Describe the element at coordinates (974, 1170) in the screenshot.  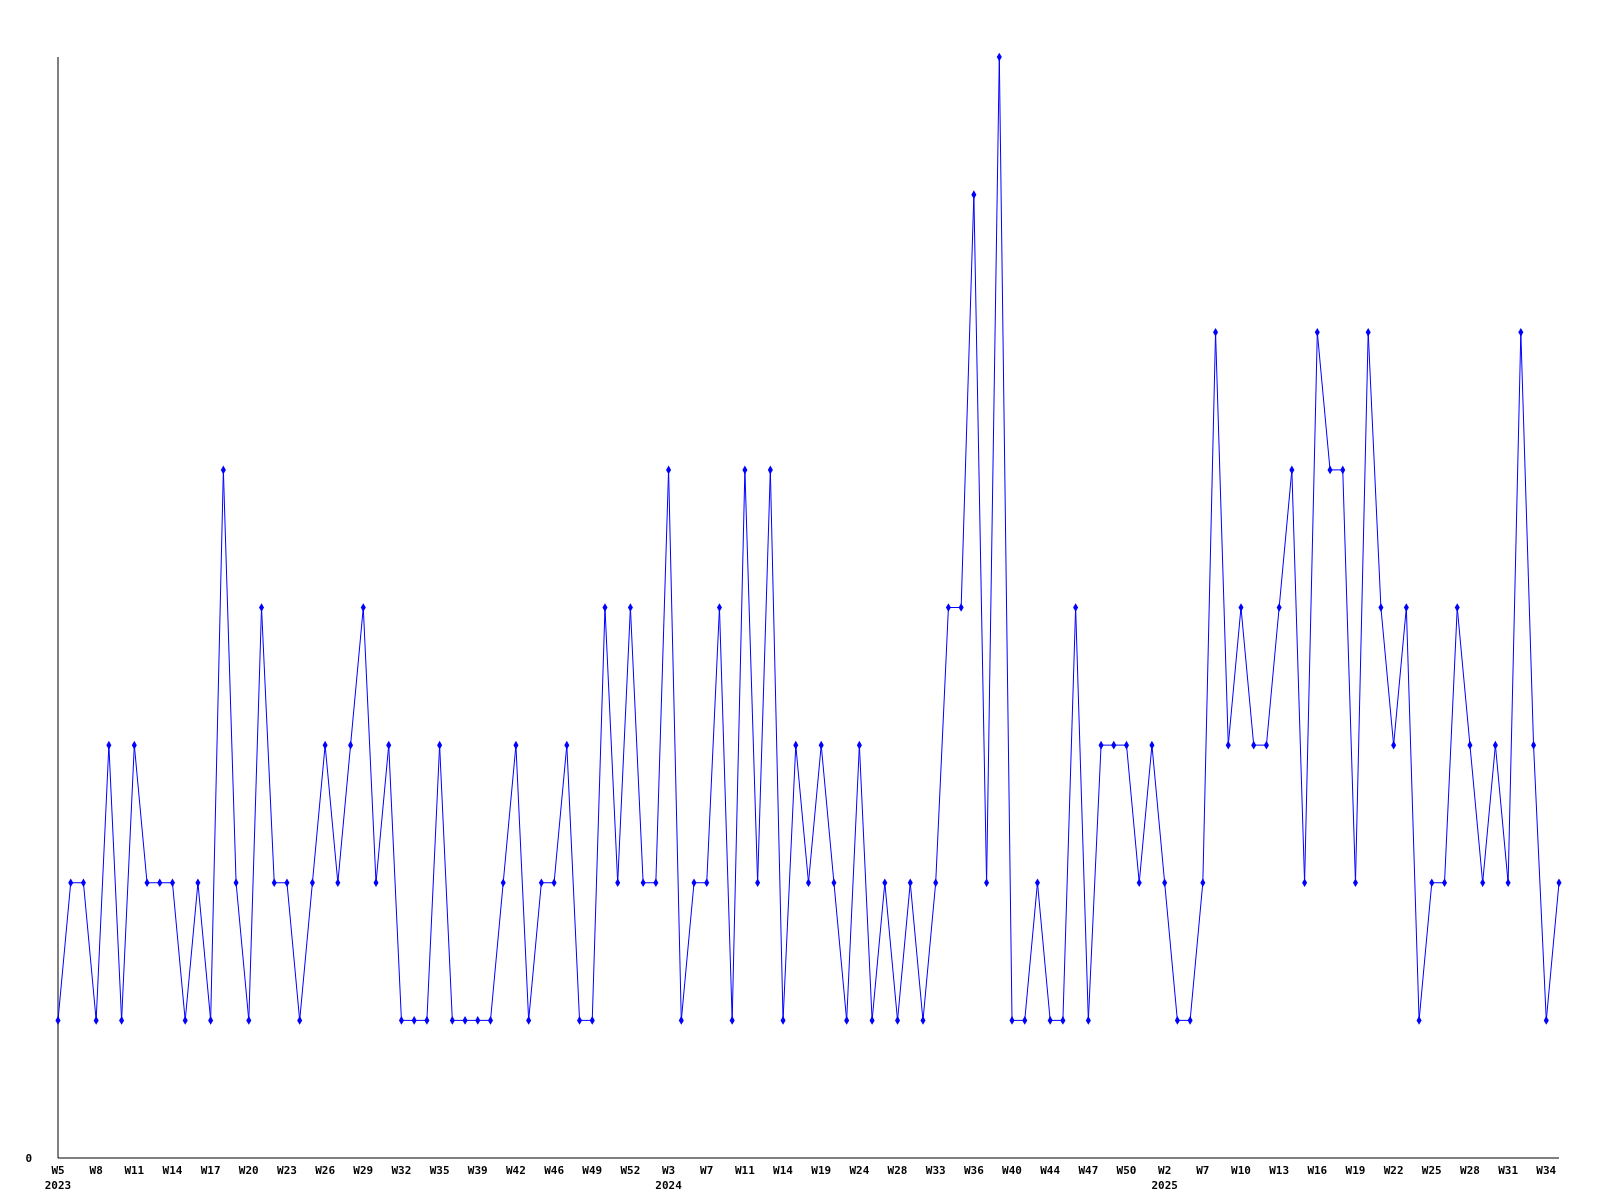
I see `x-tick-label: W36` at that location.